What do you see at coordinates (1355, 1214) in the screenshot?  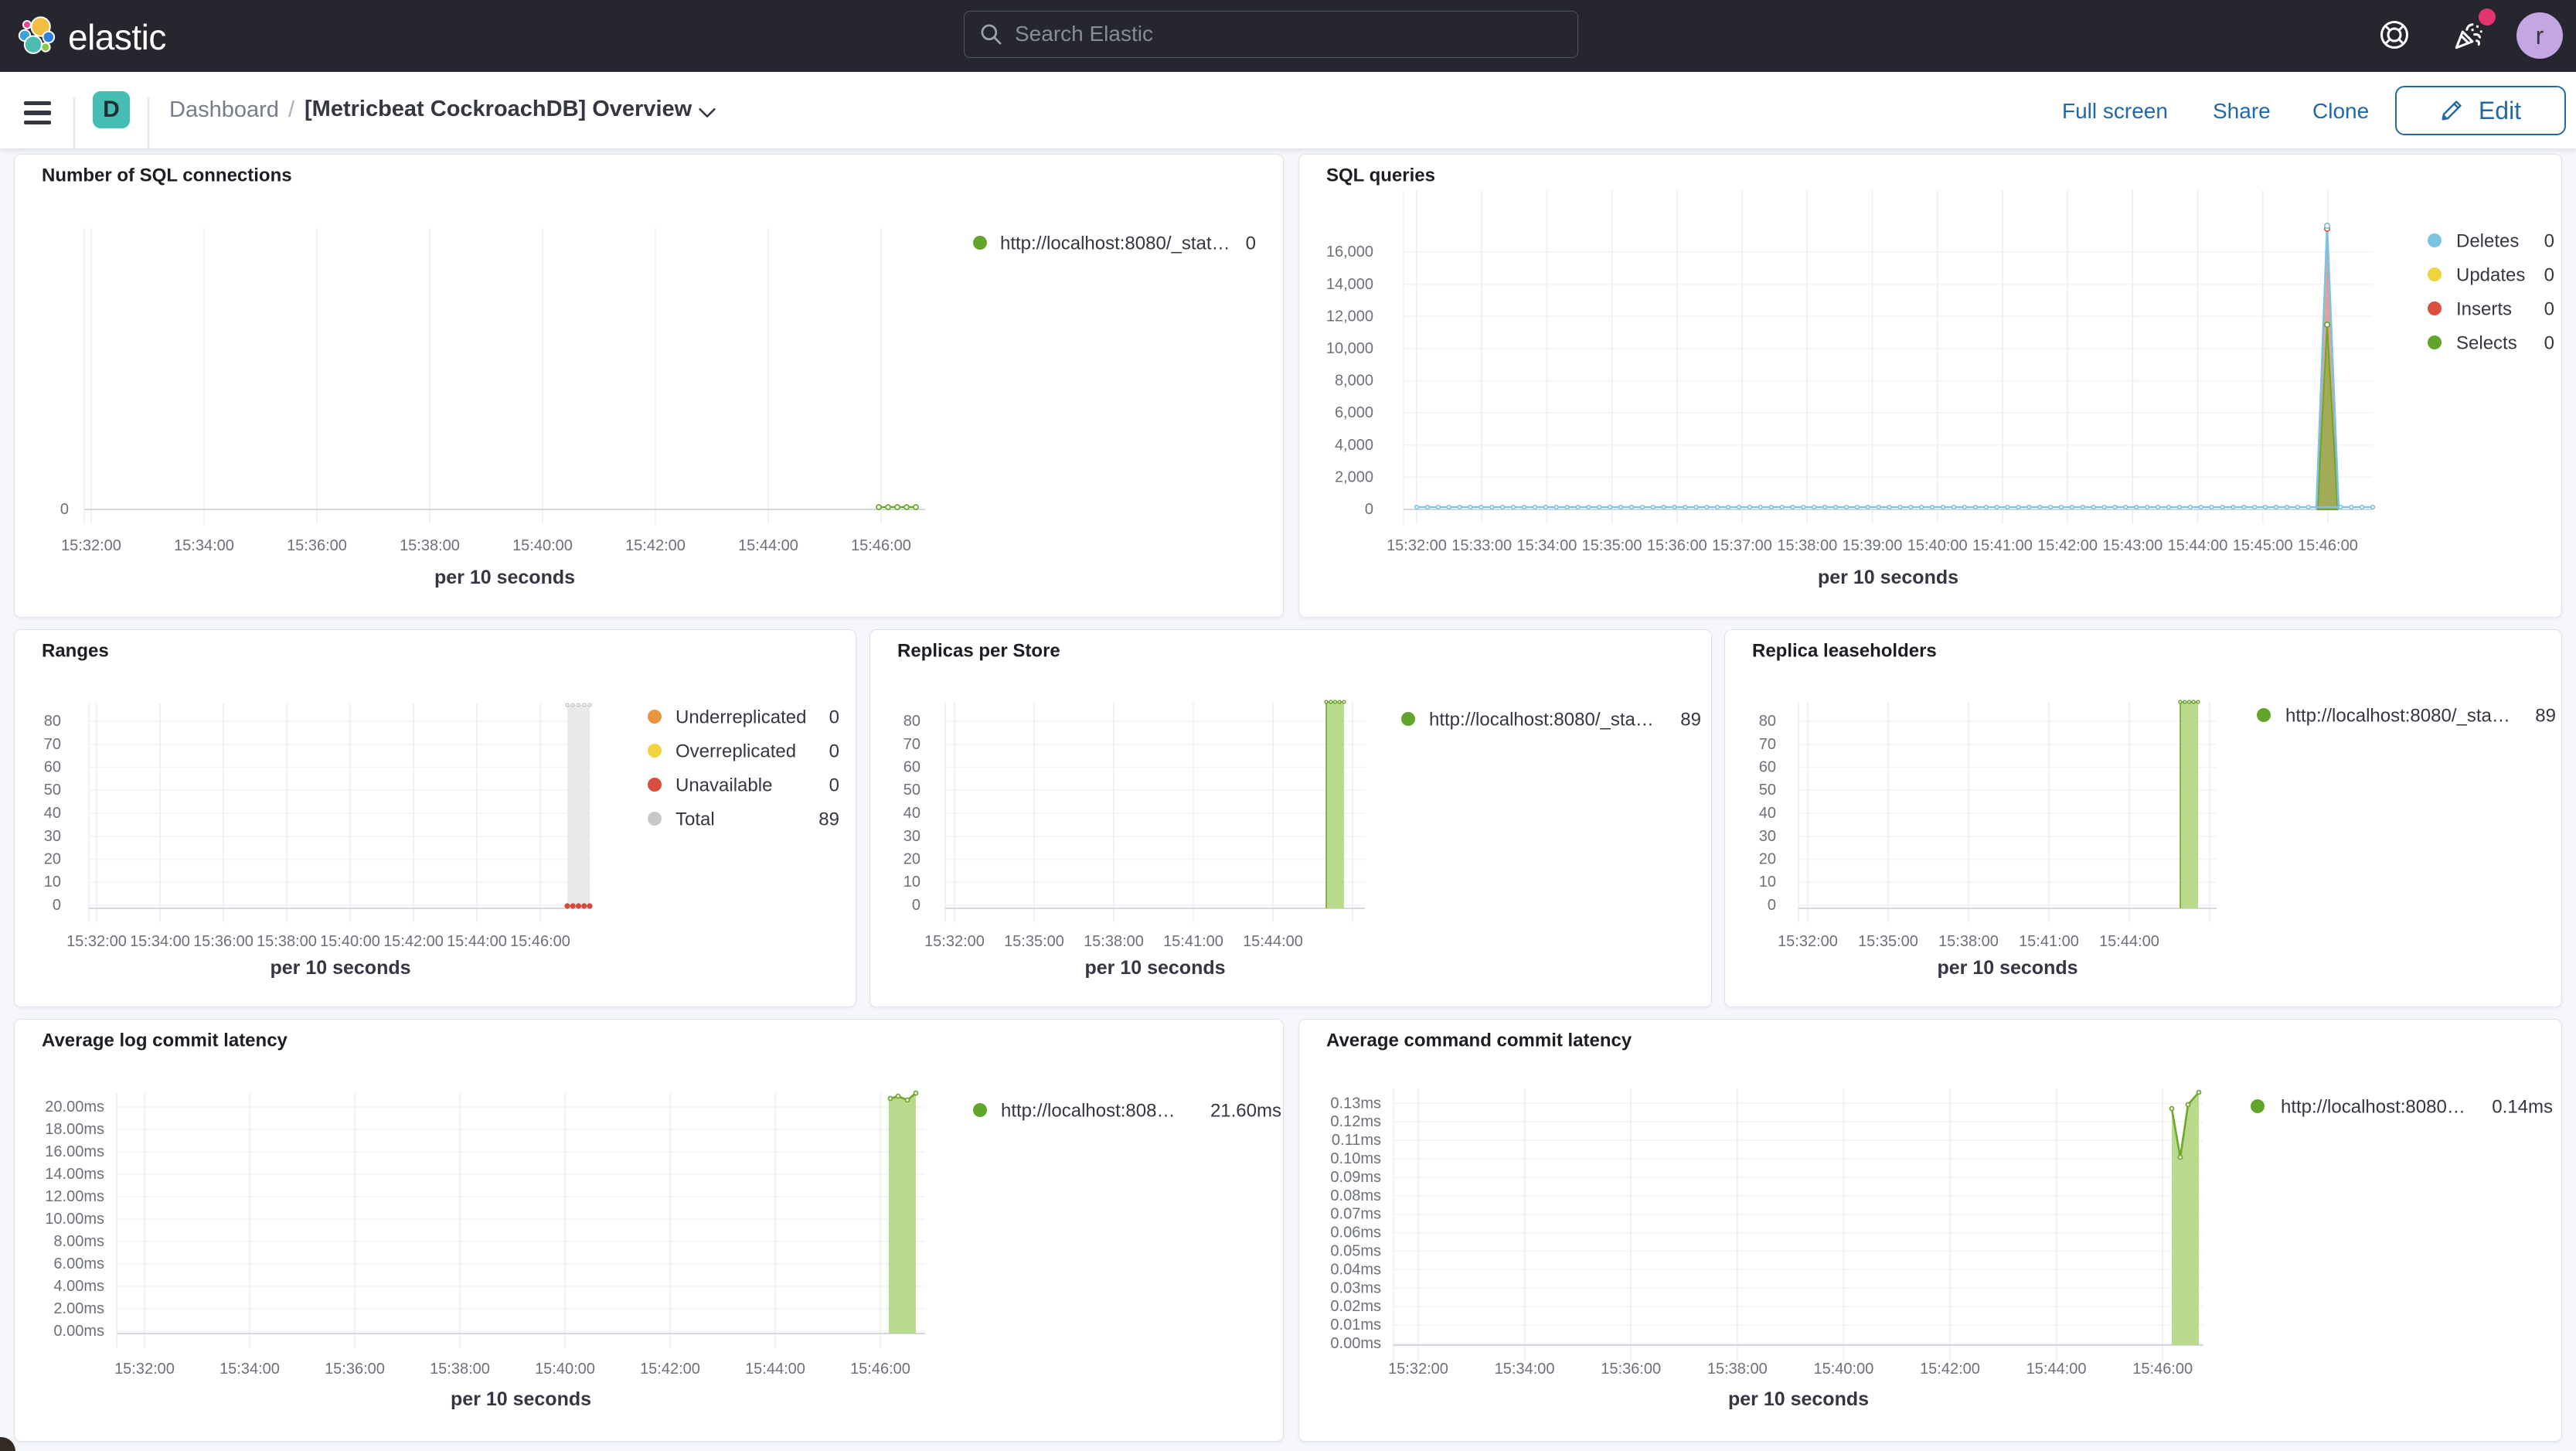 I see `svg-text: 0.07ms` at bounding box center [1355, 1214].